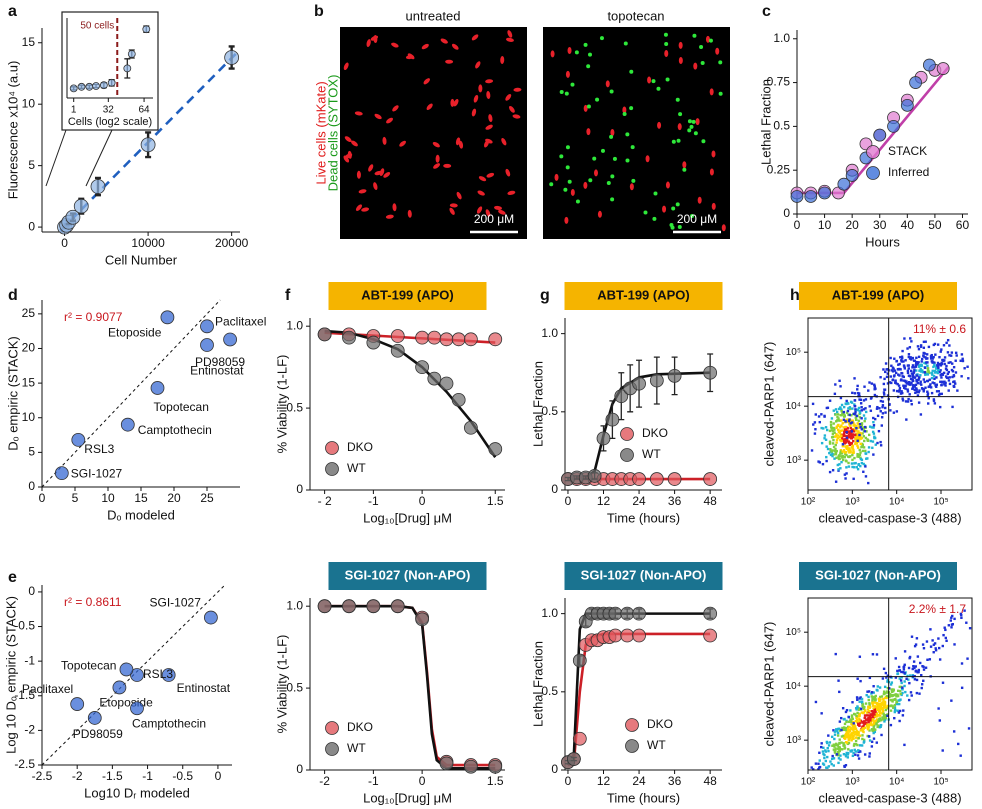 The height and width of the screenshot is (809, 982). Describe the element at coordinates (31, 486) in the screenshot. I see `y-tick-label: 0` at that location.